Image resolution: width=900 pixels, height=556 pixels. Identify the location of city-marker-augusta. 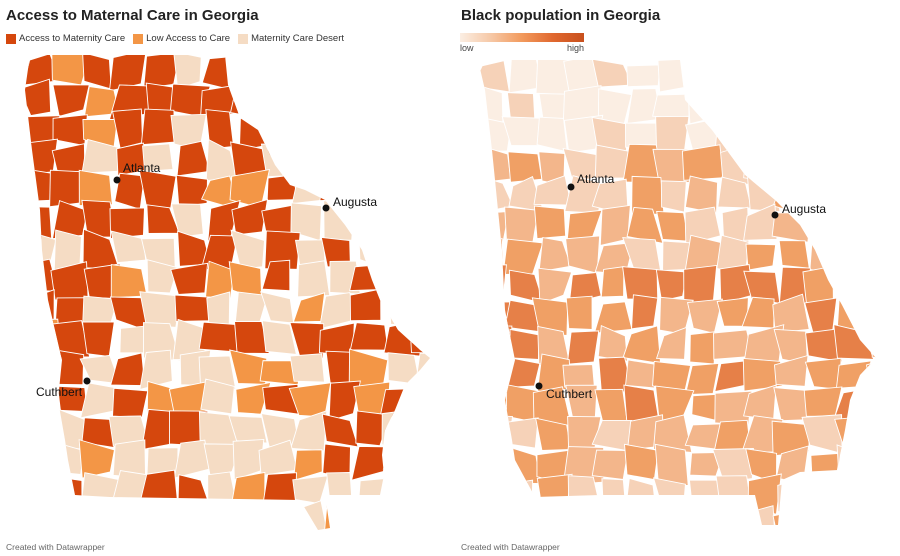
(775, 215).